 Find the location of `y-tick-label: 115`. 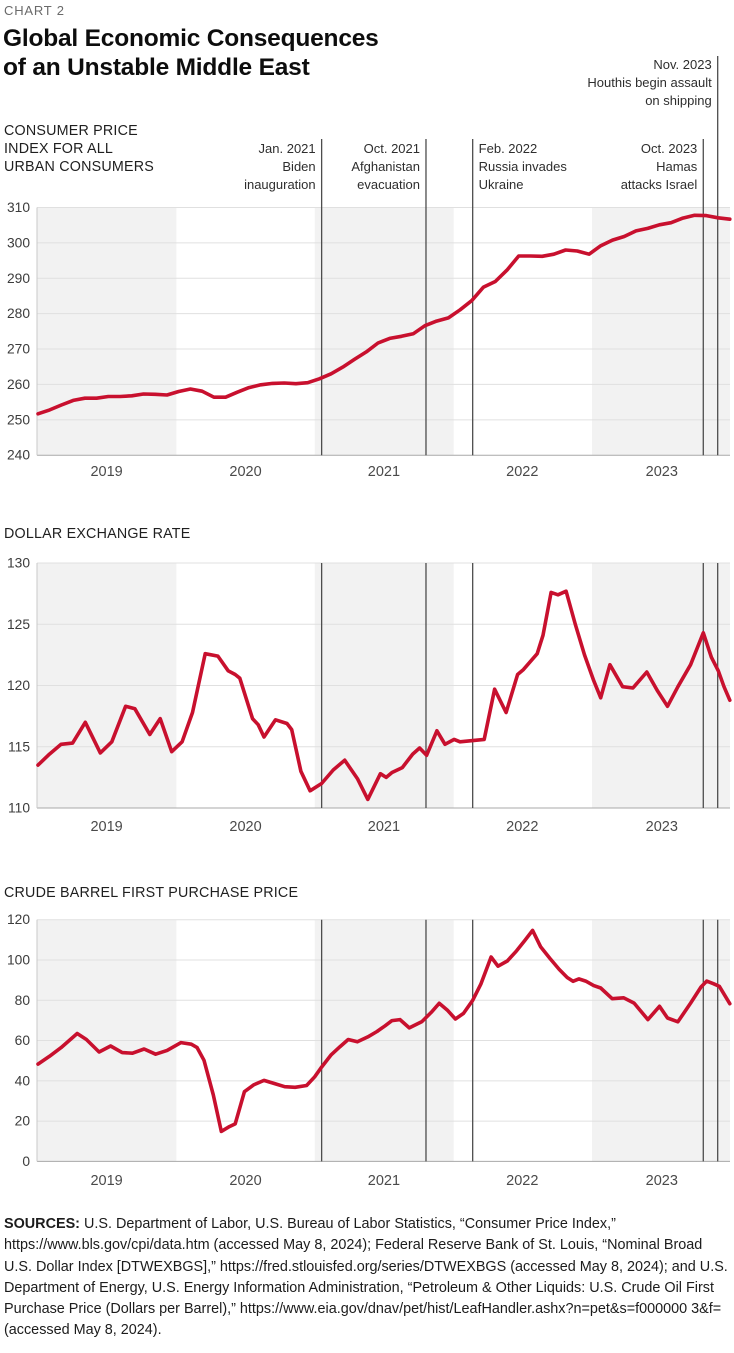

y-tick-label: 115 is located at coordinates (19, 746).